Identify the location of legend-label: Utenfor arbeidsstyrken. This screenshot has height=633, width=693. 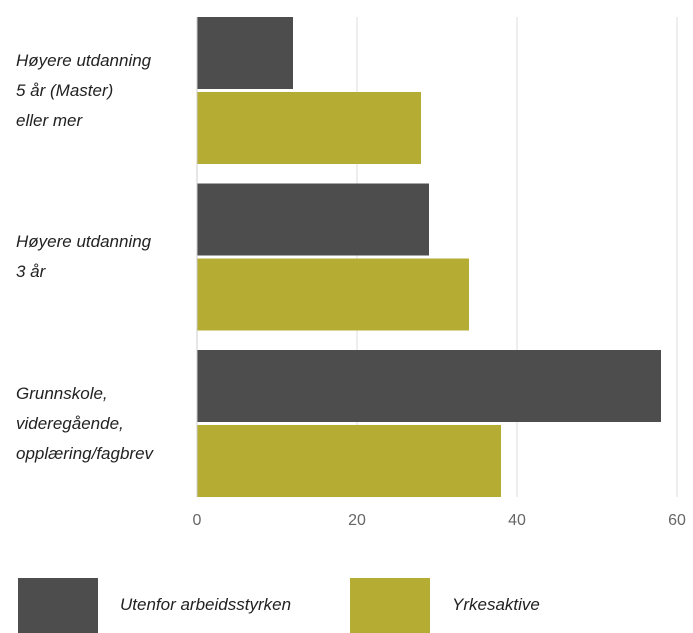
(206, 604).